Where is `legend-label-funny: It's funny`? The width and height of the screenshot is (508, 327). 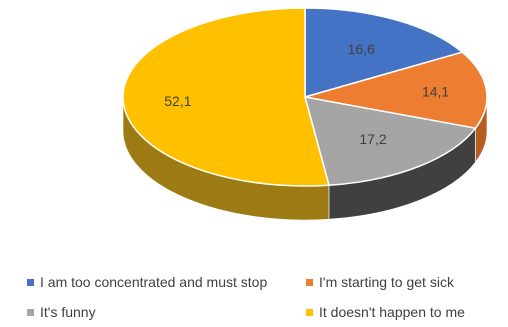
legend-label-funny: It's funny is located at coordinates (68, 312).